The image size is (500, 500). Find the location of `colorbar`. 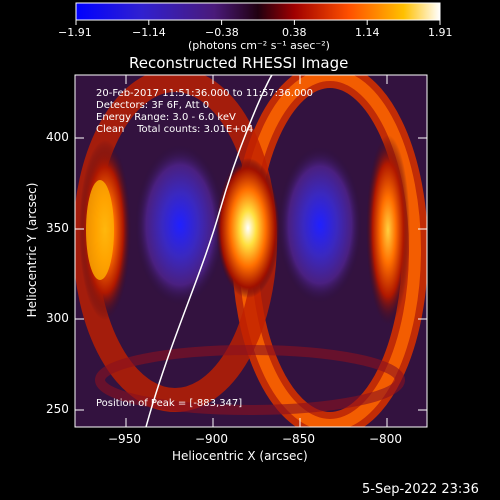

colorbar is located at coordinates (258, 11).